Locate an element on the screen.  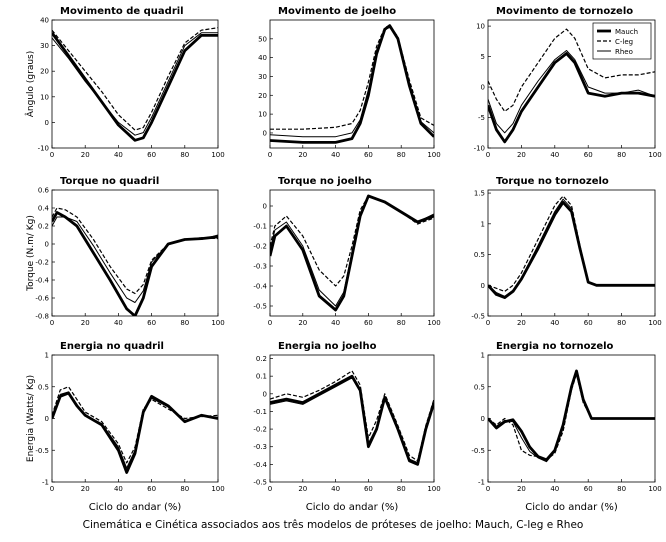
y-tick-label: -5 is located at coordinates (481, 118).